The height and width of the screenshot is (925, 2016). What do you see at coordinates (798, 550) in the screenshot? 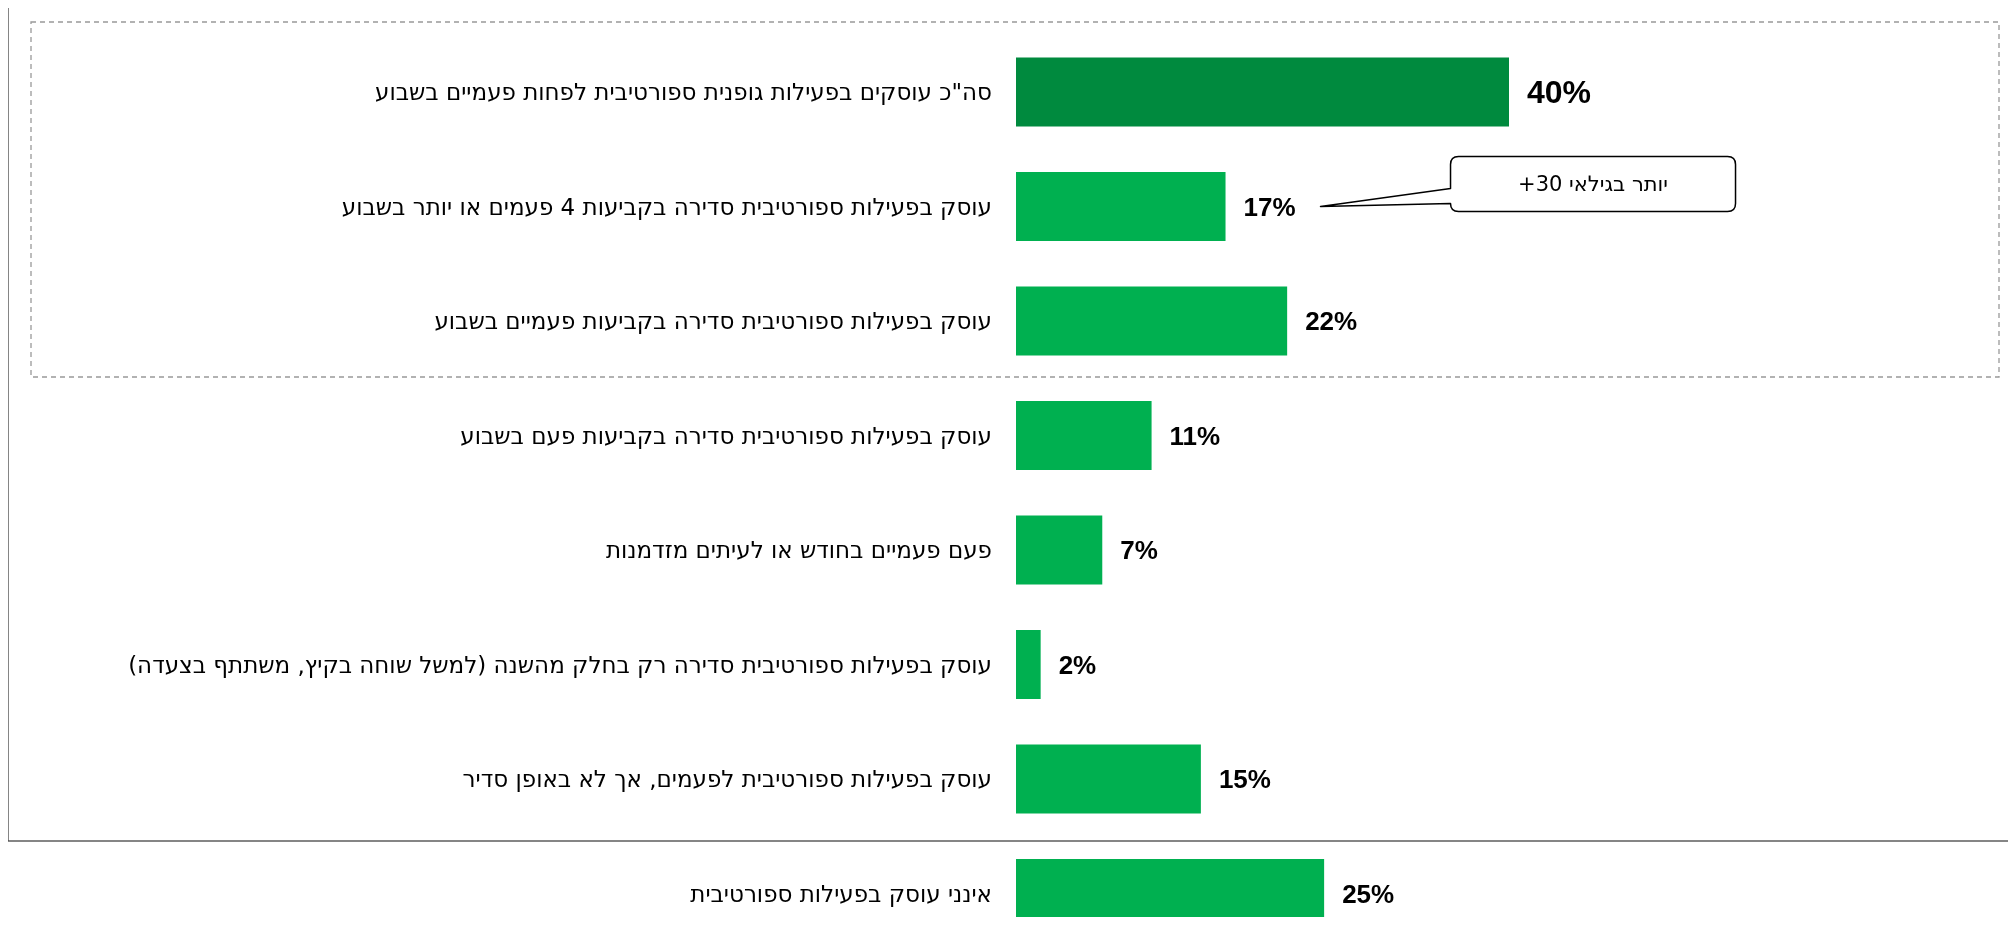
I see `y-tick-label: פעם פעמיים בחודש או לעיתים מזדמנות` at bounding box center [798, 550].